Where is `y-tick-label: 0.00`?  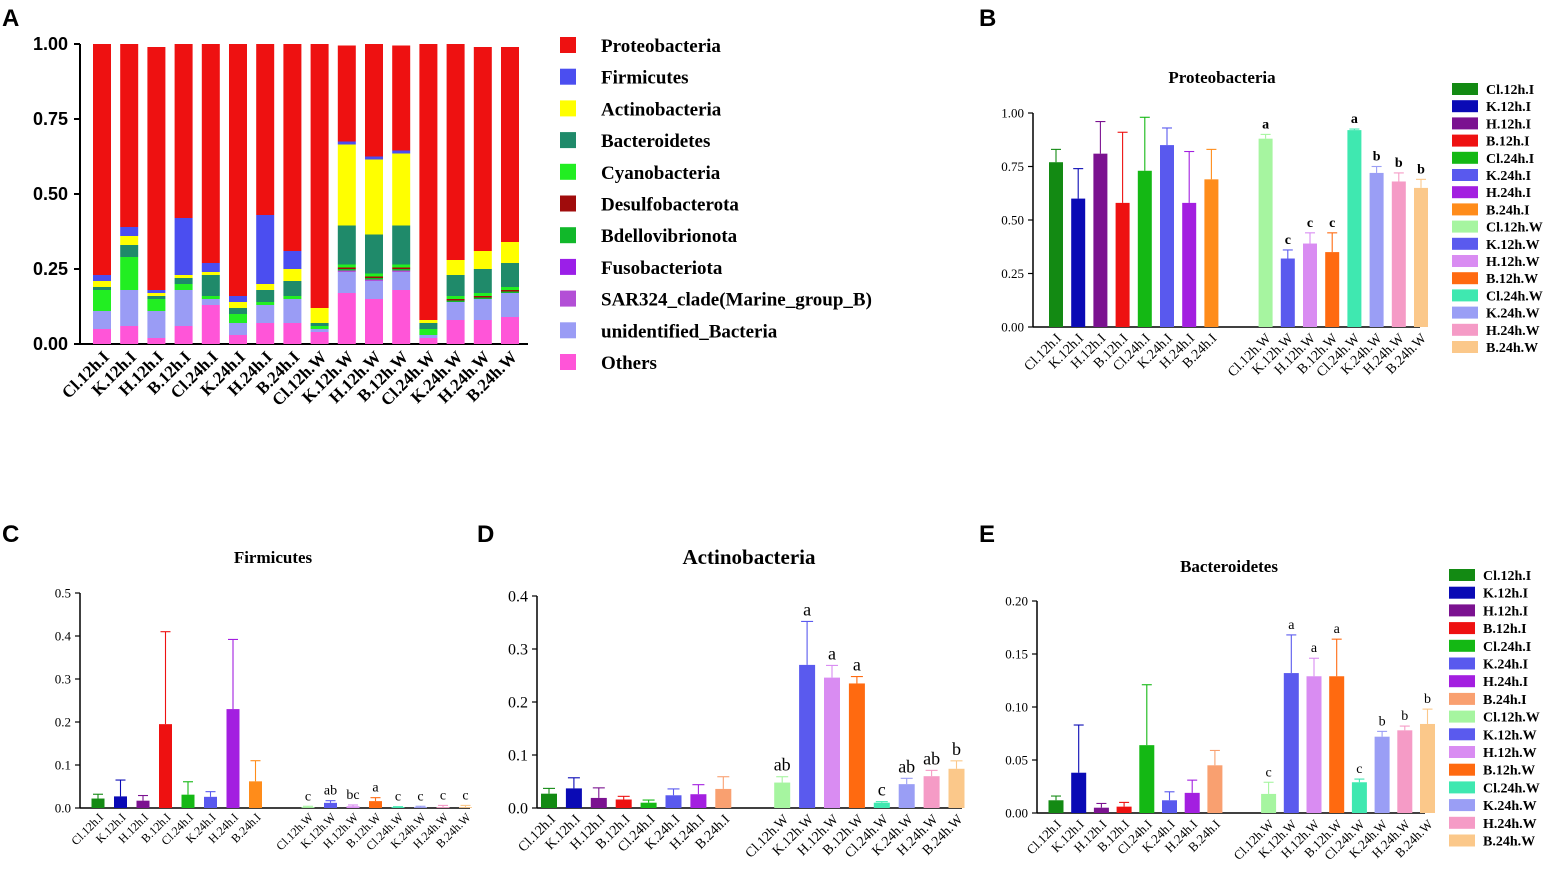 y-tick-label: 0.00 is located at coordinates (1012, 327).